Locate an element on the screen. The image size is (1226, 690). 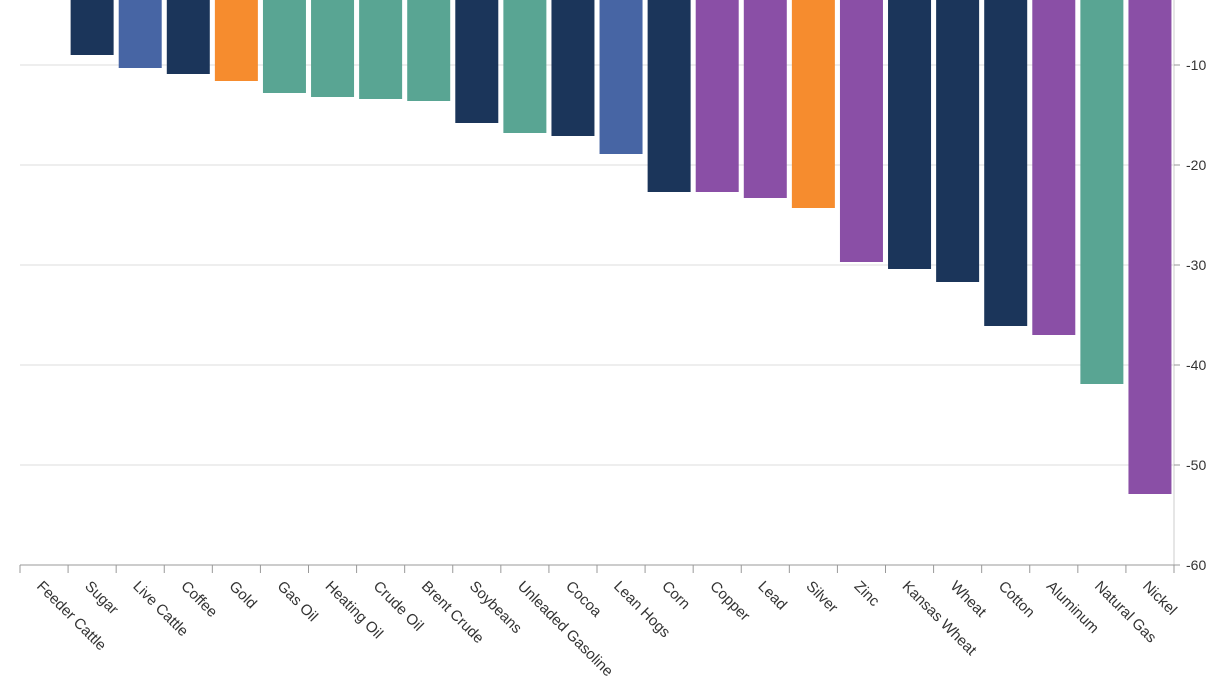
y-tick-label: -10 is located at coordinates (1196, 65).